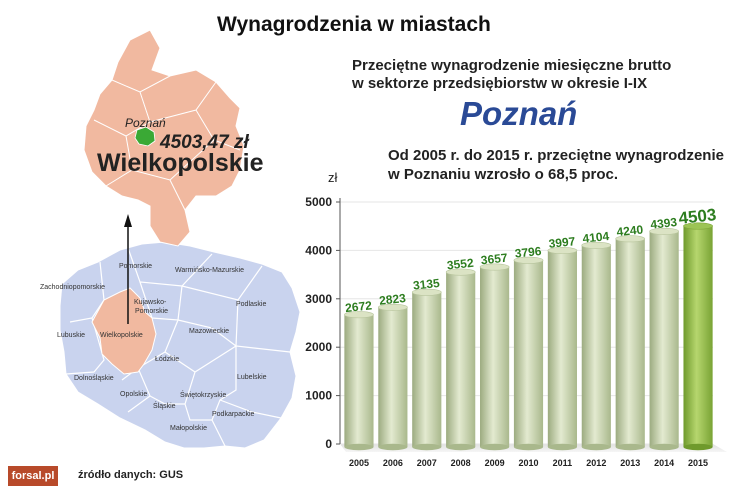  Describe the element at coordinates (460, 264) in the screenshot. I see `bar-value-label: 3552` at that location.